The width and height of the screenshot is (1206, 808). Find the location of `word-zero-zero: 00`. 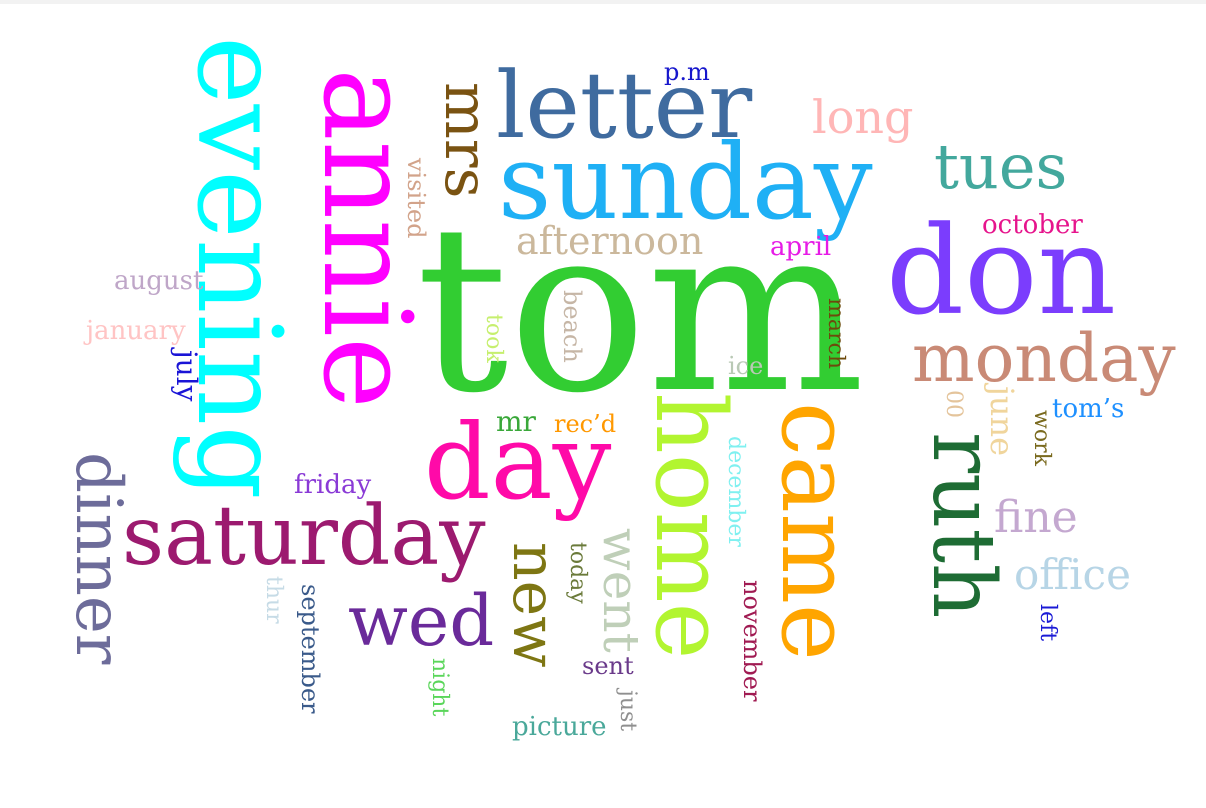

word-zero-zero: 00 is located at coordinates (953, 404).